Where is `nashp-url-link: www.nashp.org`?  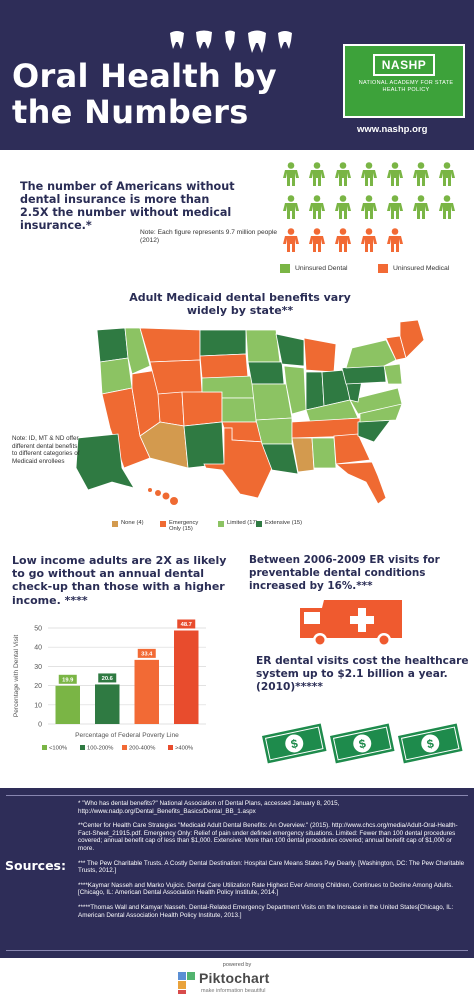
nashp-url-link: www.nashp.org is located at coordinates (392, 129).